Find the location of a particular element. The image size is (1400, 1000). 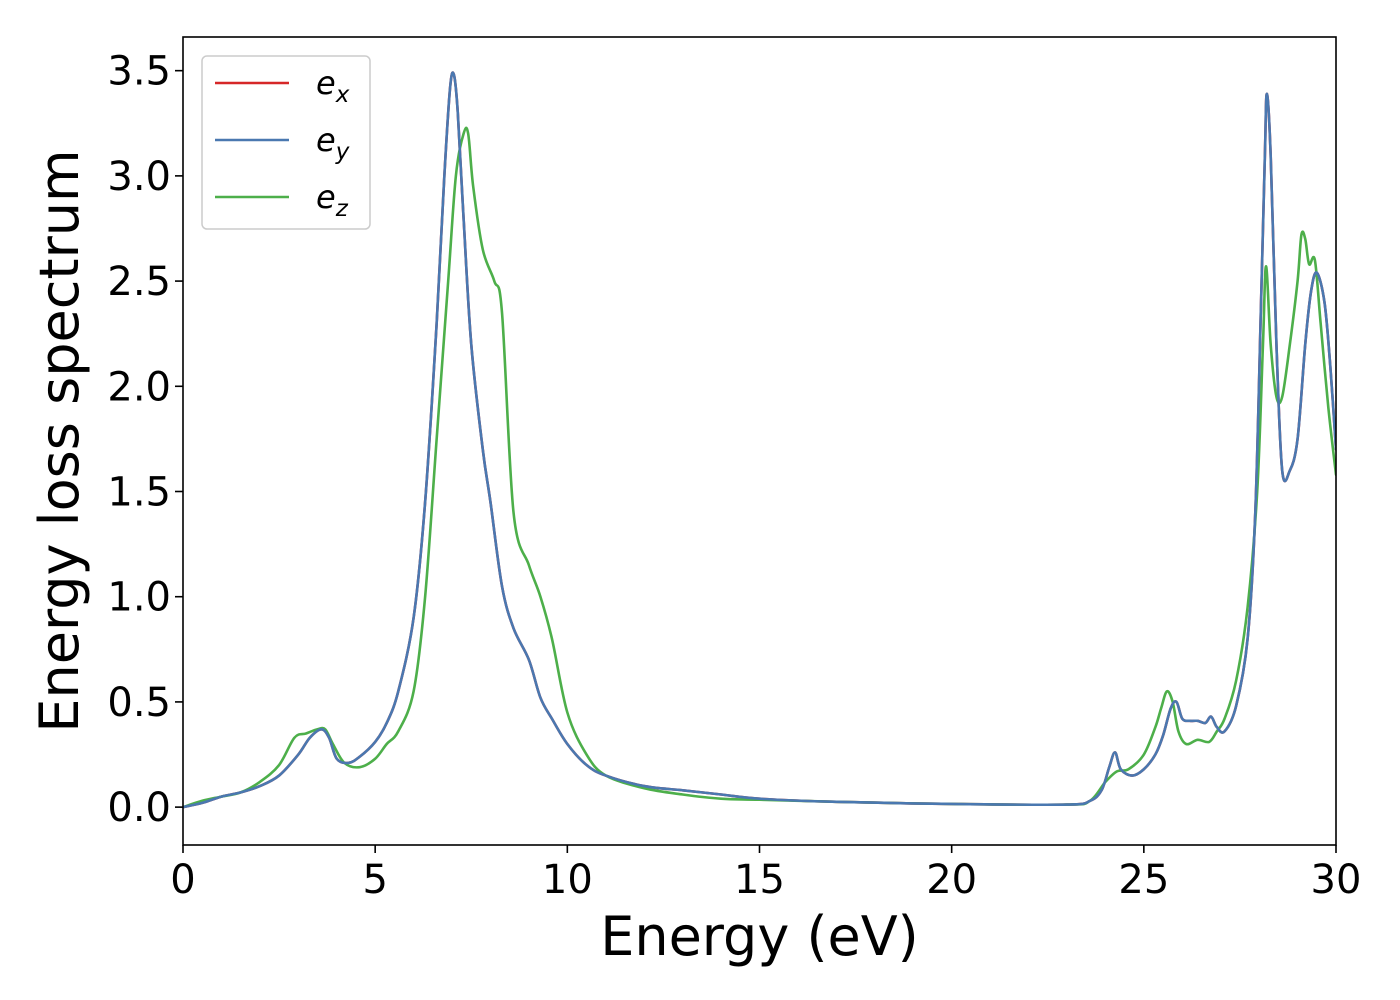

x-axis-ticks: 0 5 10 15 20 25 30 is located at coordinates (765, 874).